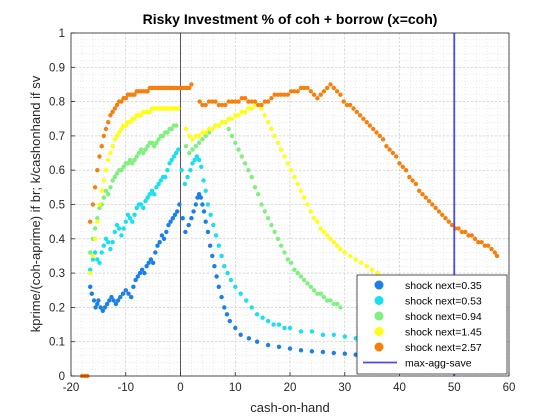  Describe the element at coordinates (432, 324) in the screenshot. I see `legend-box` at that location.